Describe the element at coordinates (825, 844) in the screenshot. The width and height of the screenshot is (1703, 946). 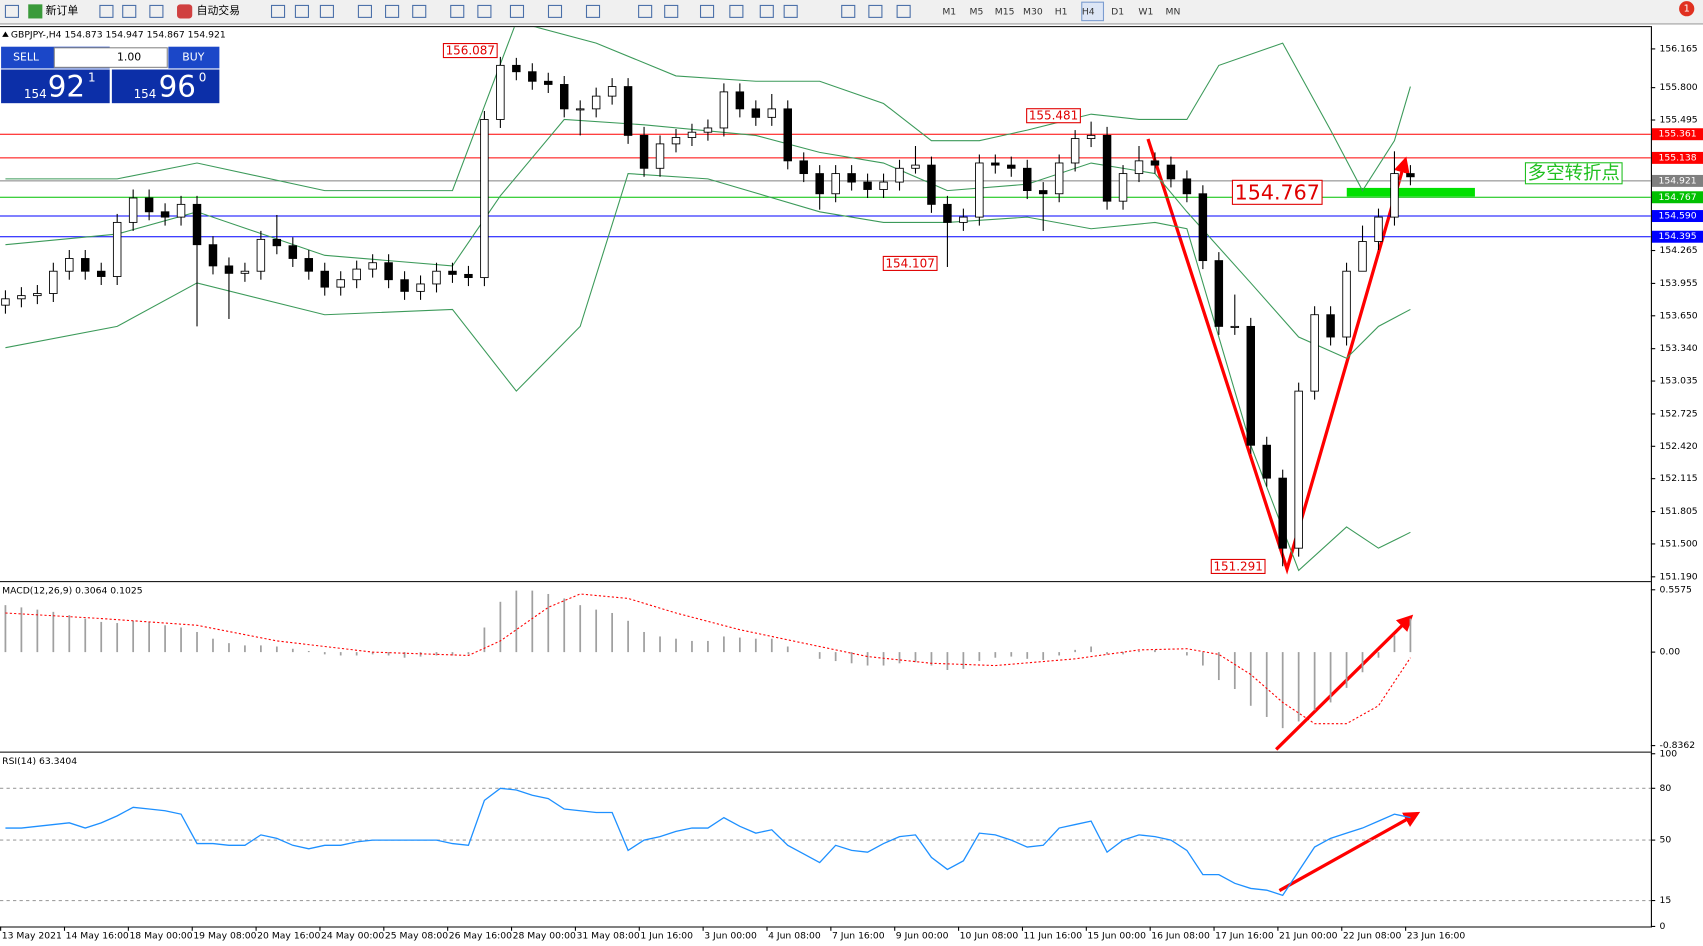
I see `panel-content` at that location.